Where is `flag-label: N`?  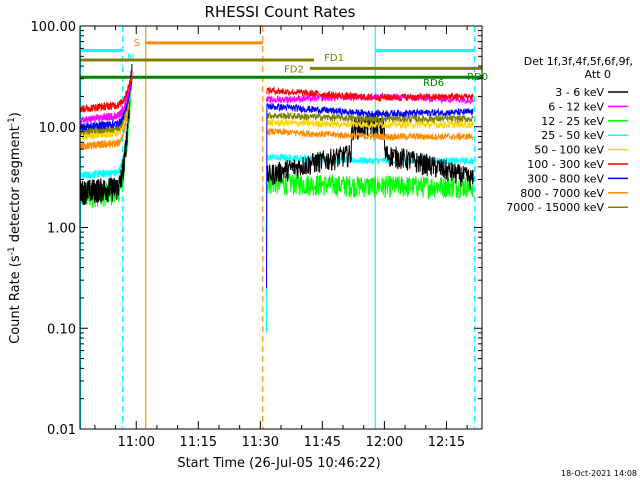
flag-label: N is located at coordinates (130, 58).